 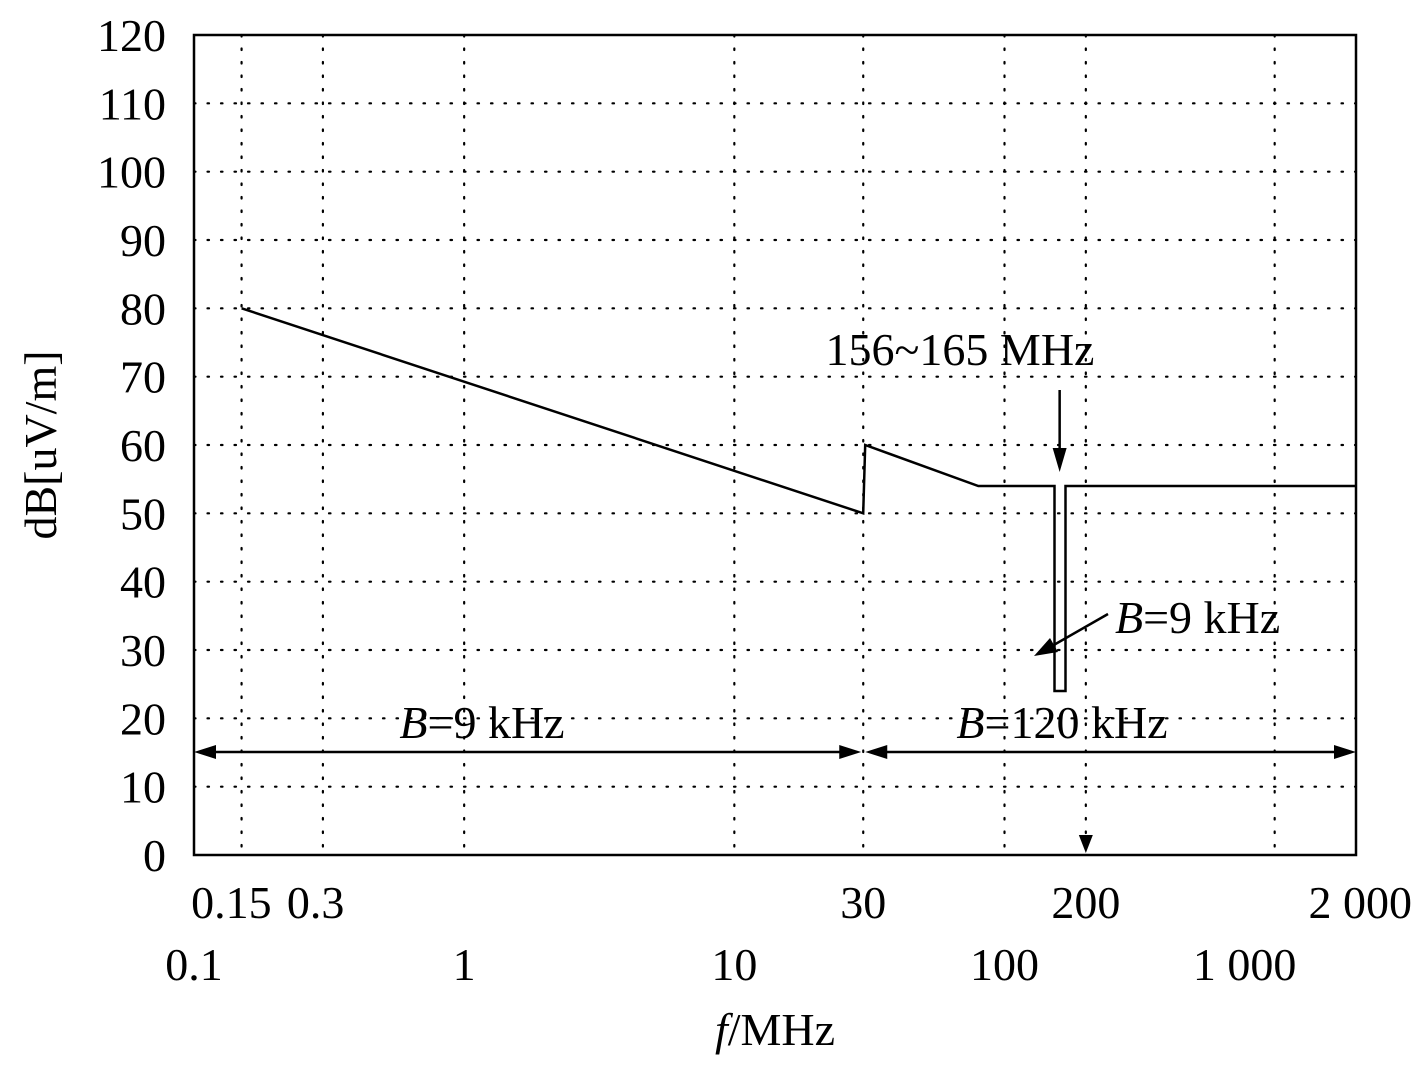 What do you see at coordinates (316, 902) in the screenshot?
I see `x-tick-label-upper-0_3: 0.3` at bounding box center [316, 902].